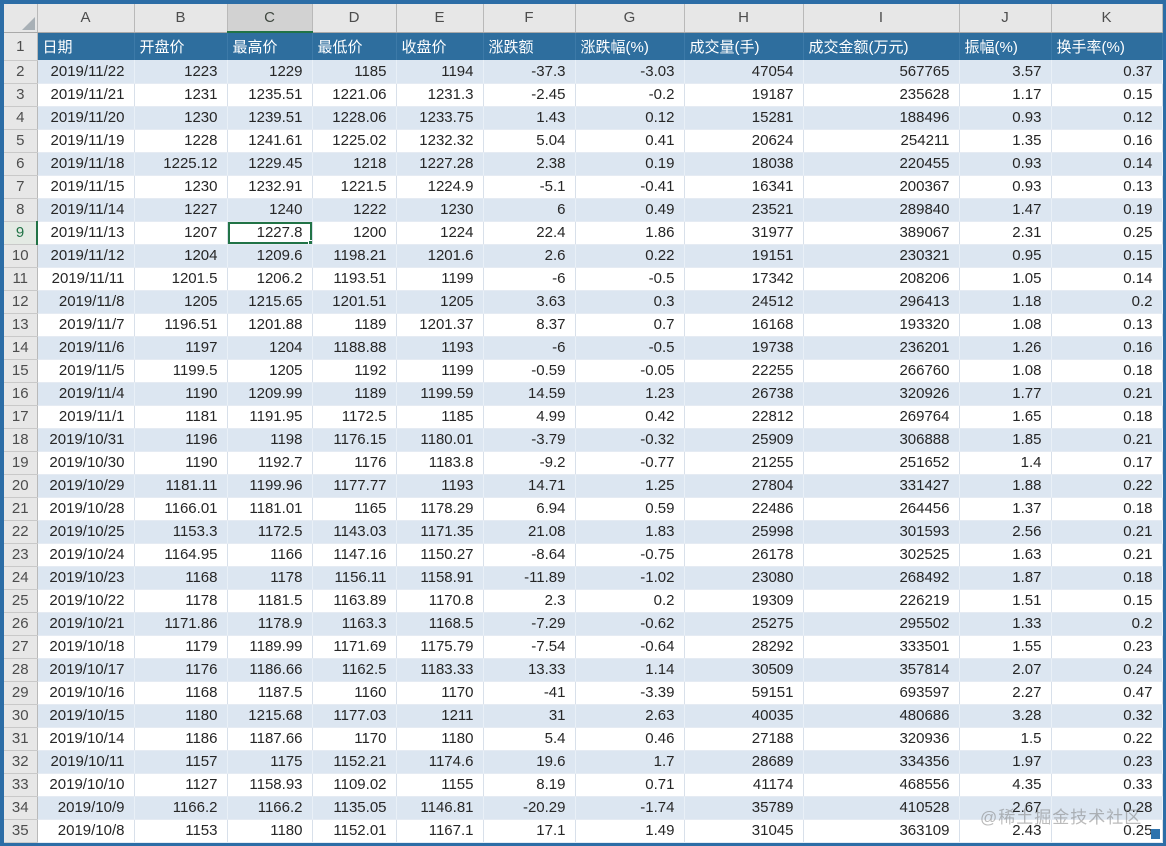  I want to click on cell: 1224, so click(440, 233).